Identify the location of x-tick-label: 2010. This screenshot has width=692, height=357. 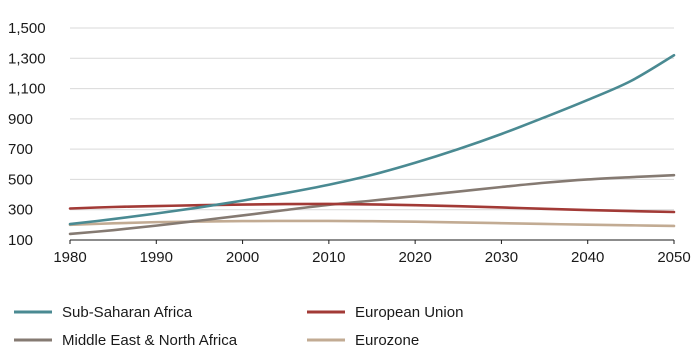
(328, 257).